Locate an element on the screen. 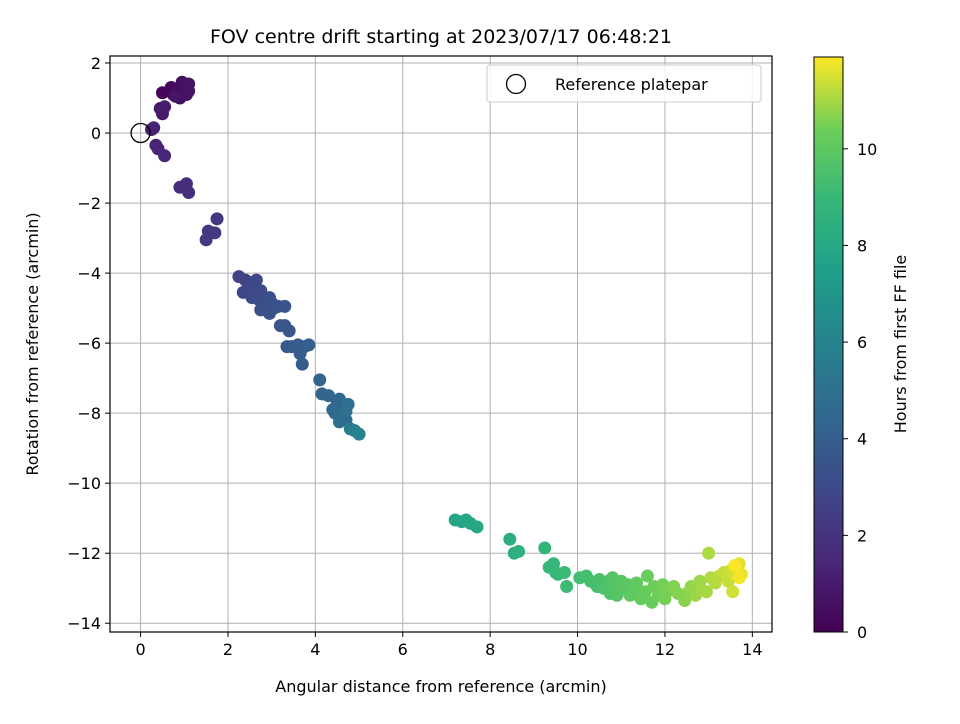  legend-open-circle-icon is located at coordinates (516, 84).